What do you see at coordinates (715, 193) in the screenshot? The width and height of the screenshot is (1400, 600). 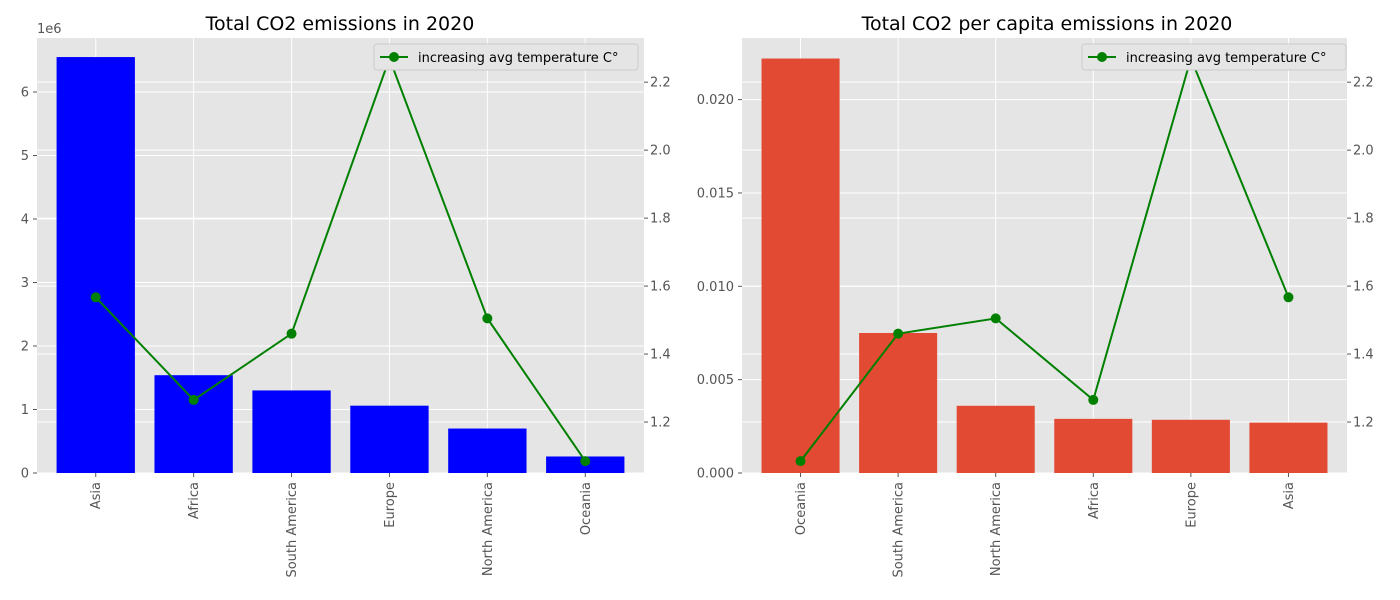 I see `y-tick-label: 0.015` at bounding box center [715, 193].